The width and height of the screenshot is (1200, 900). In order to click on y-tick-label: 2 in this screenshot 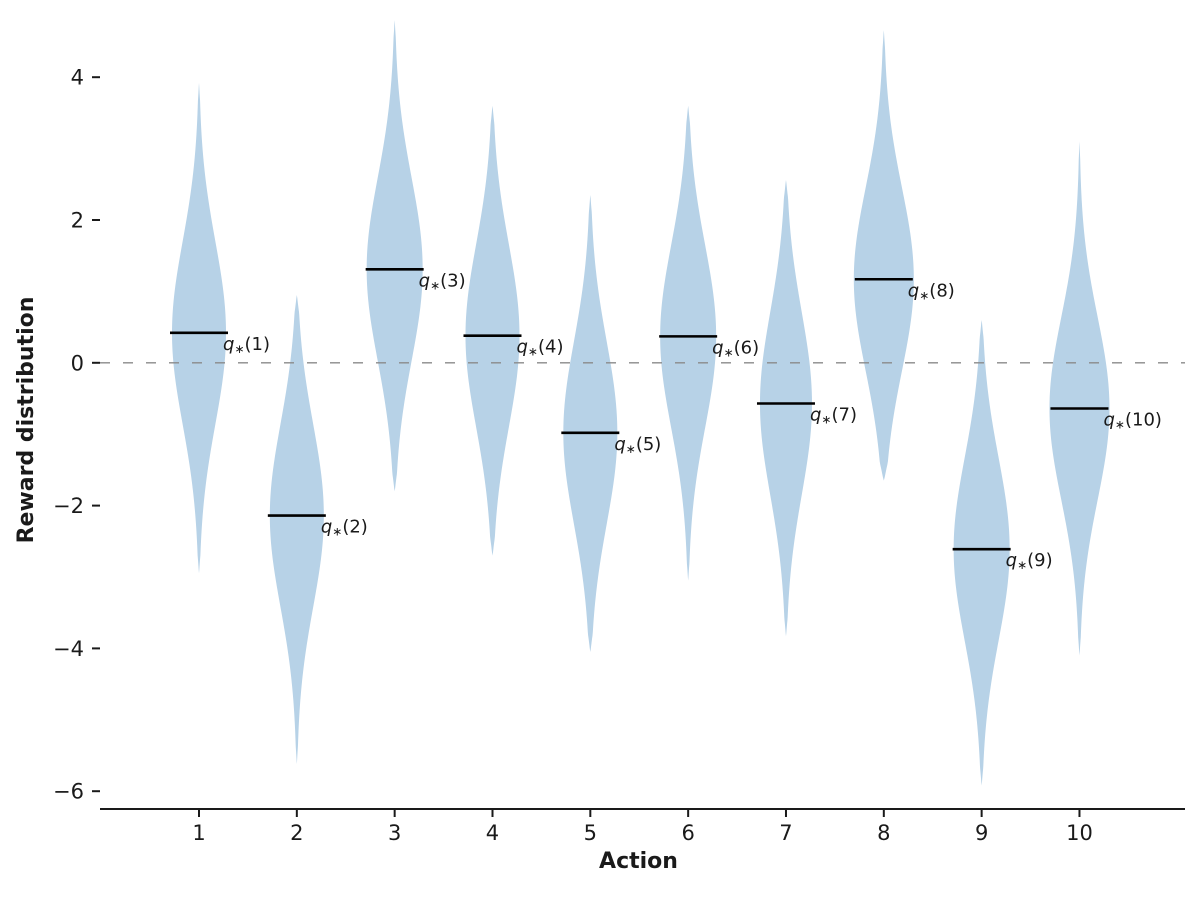, I will do `click(77, 221)`.